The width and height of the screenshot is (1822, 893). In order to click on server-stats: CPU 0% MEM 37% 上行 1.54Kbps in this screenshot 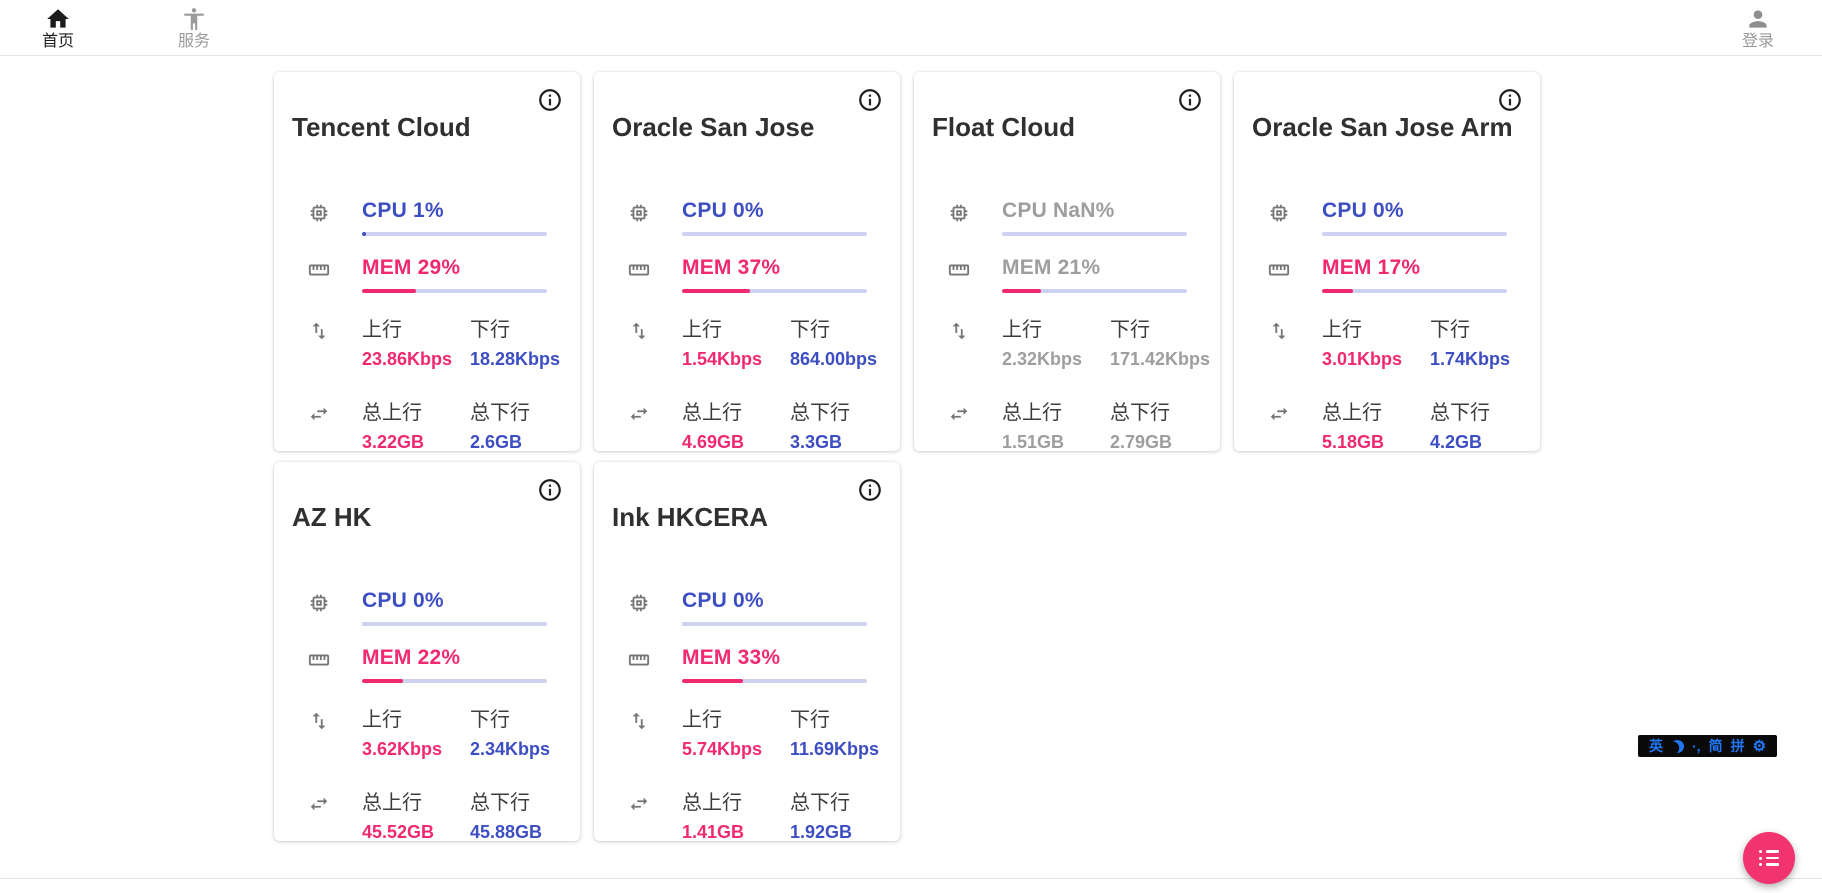, I will do `click(747, 326)`.